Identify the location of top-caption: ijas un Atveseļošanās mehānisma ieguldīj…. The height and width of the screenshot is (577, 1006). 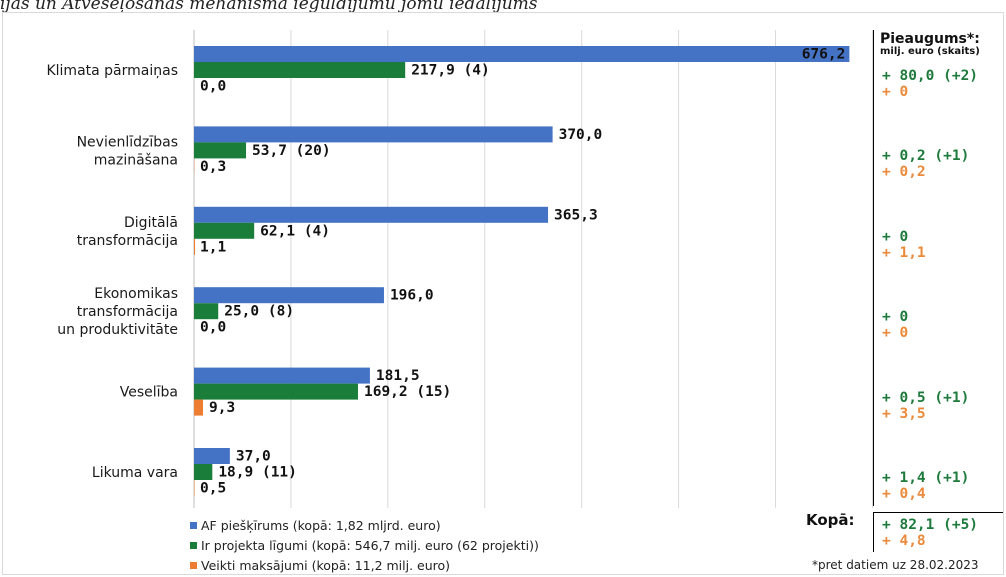
(269, 7).